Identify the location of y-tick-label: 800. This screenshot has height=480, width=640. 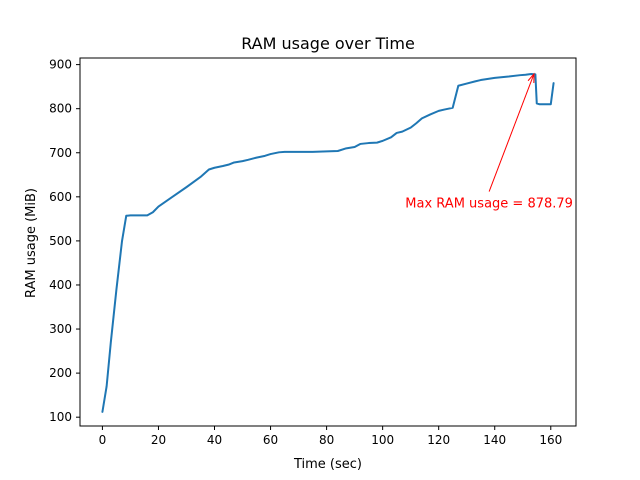
(60, 109).